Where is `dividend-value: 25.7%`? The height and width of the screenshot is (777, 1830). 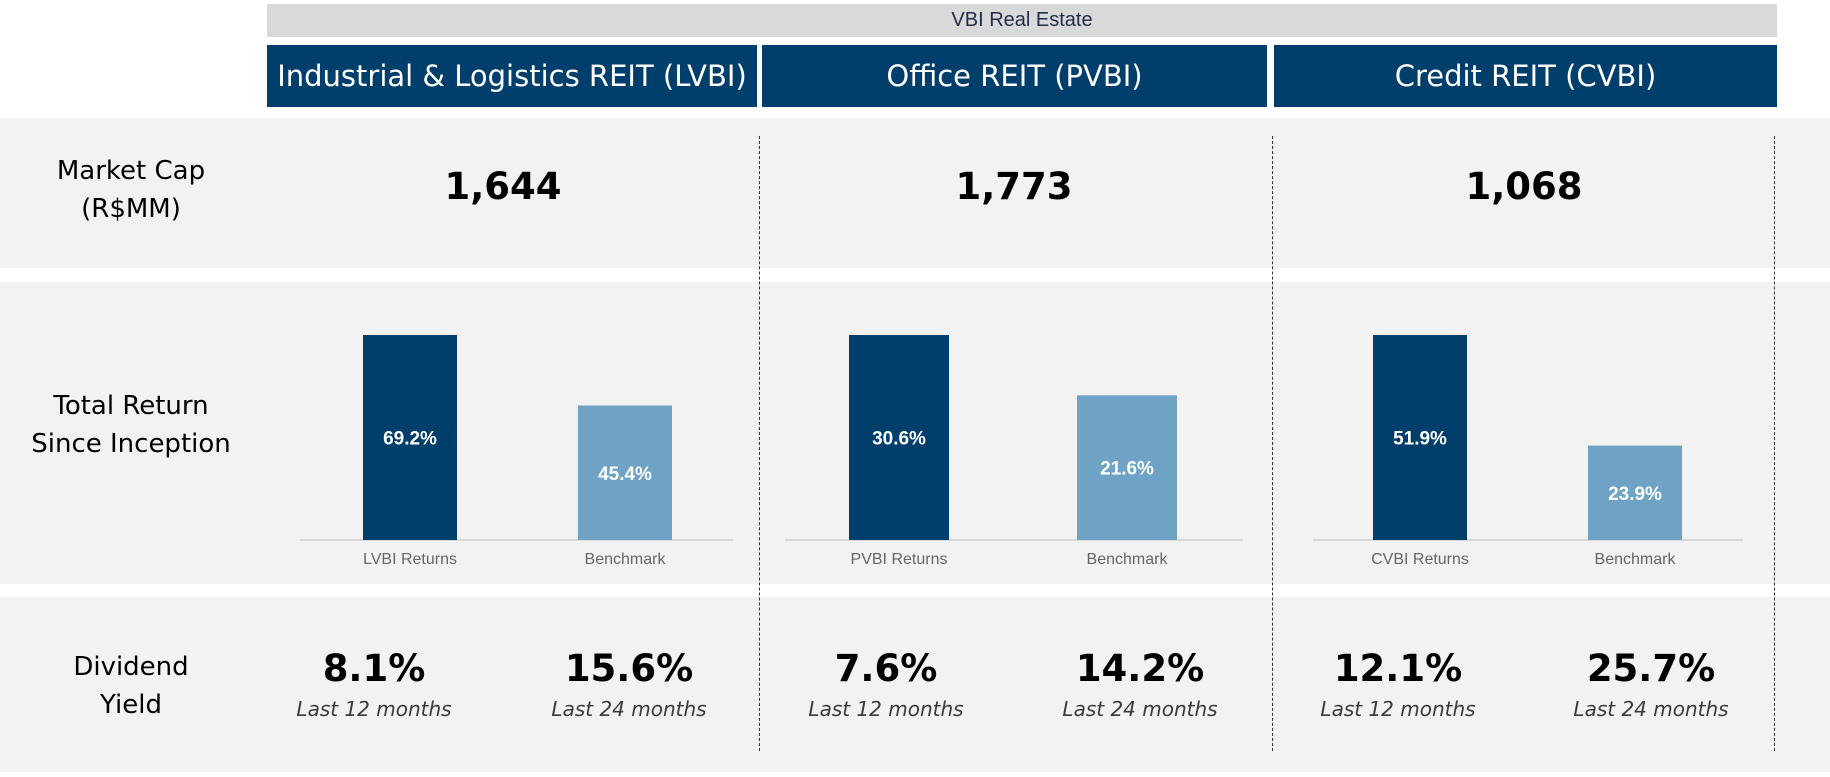
dividend-value: 25.7% is located at coordinates (1651, 668).